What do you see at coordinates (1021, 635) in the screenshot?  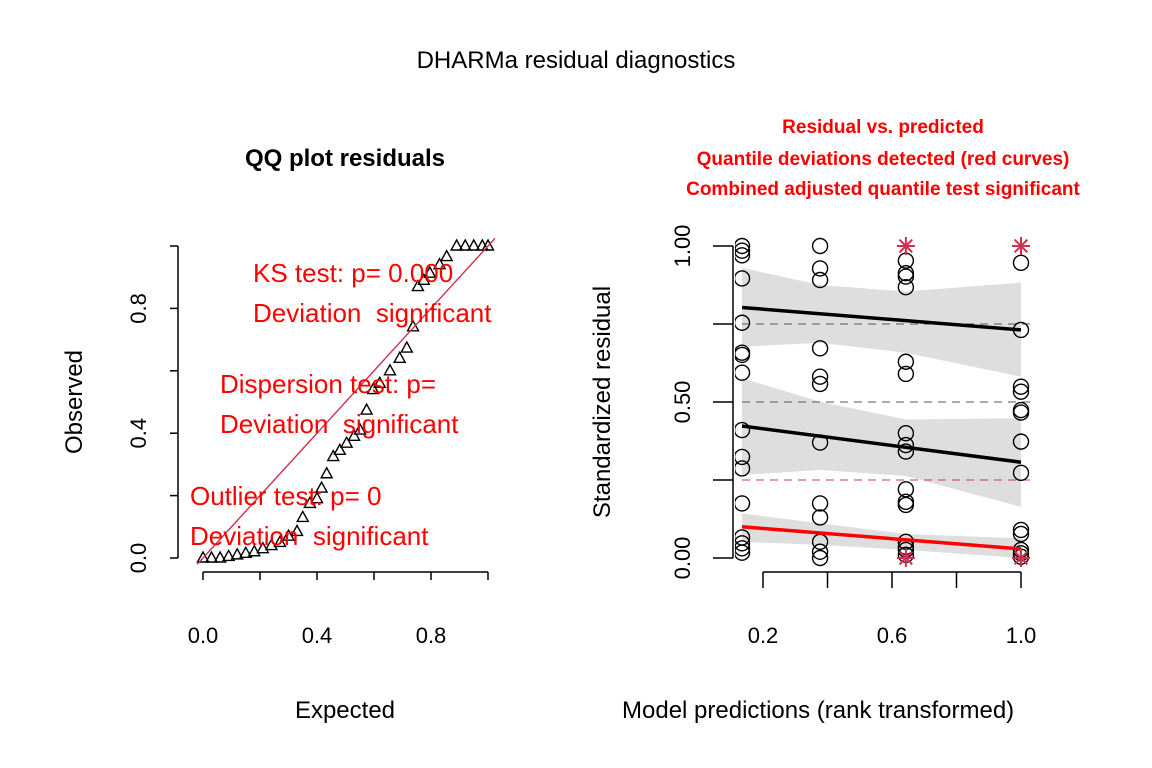 I see `residual-x-tick-label: 1.0` at bounding box center [1021, 635].